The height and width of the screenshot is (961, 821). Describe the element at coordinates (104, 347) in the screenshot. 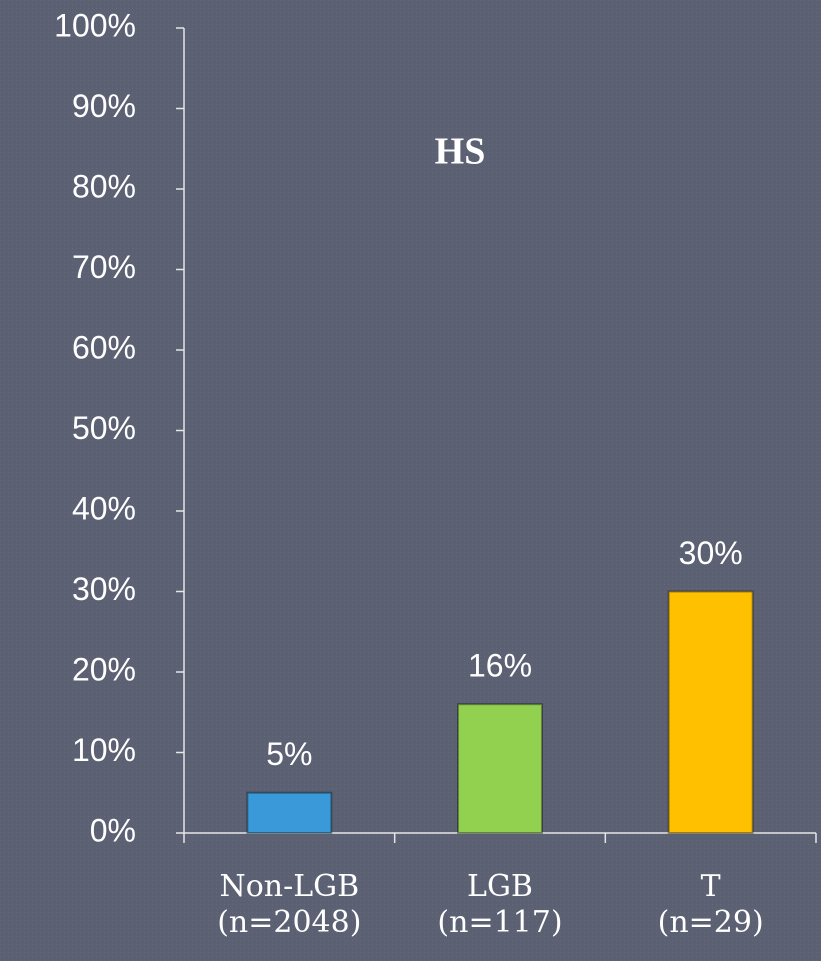

I see `y-tick-label: 60%` at that location.